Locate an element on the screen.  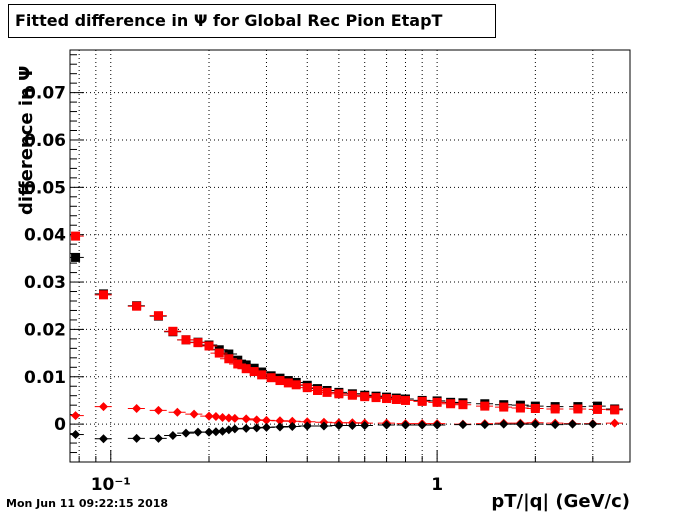
x-tick-label: 1 is located at coordinates (437, 485).